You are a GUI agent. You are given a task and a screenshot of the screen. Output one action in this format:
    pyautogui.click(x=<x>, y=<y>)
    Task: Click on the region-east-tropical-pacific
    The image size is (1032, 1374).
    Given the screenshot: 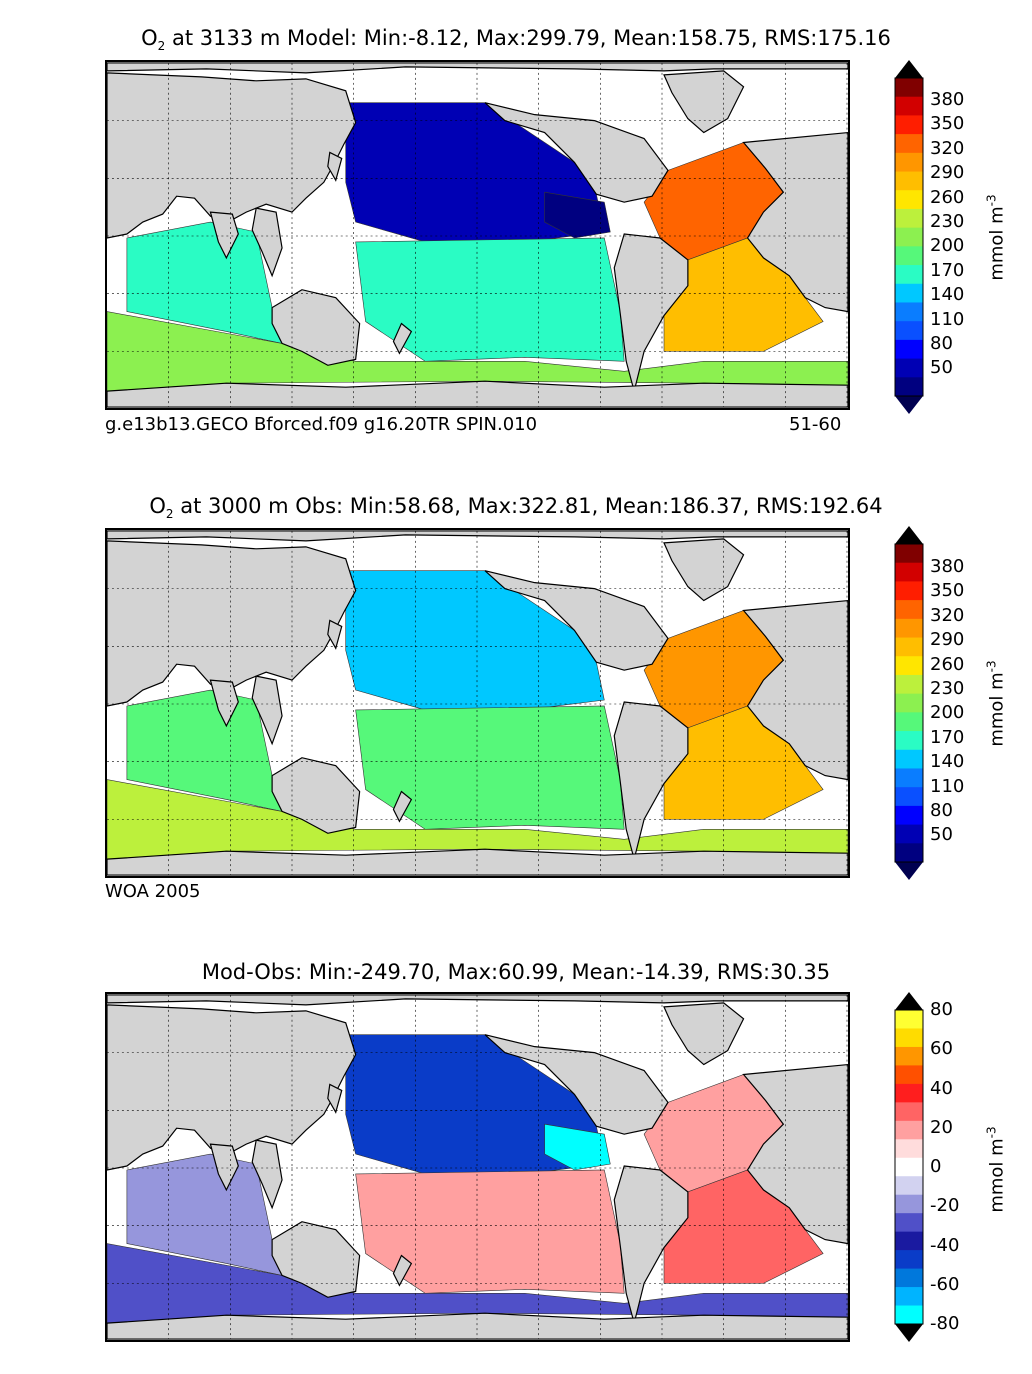 What is the action you would take?
    pyautogui.click(x=577, y=1147)
    